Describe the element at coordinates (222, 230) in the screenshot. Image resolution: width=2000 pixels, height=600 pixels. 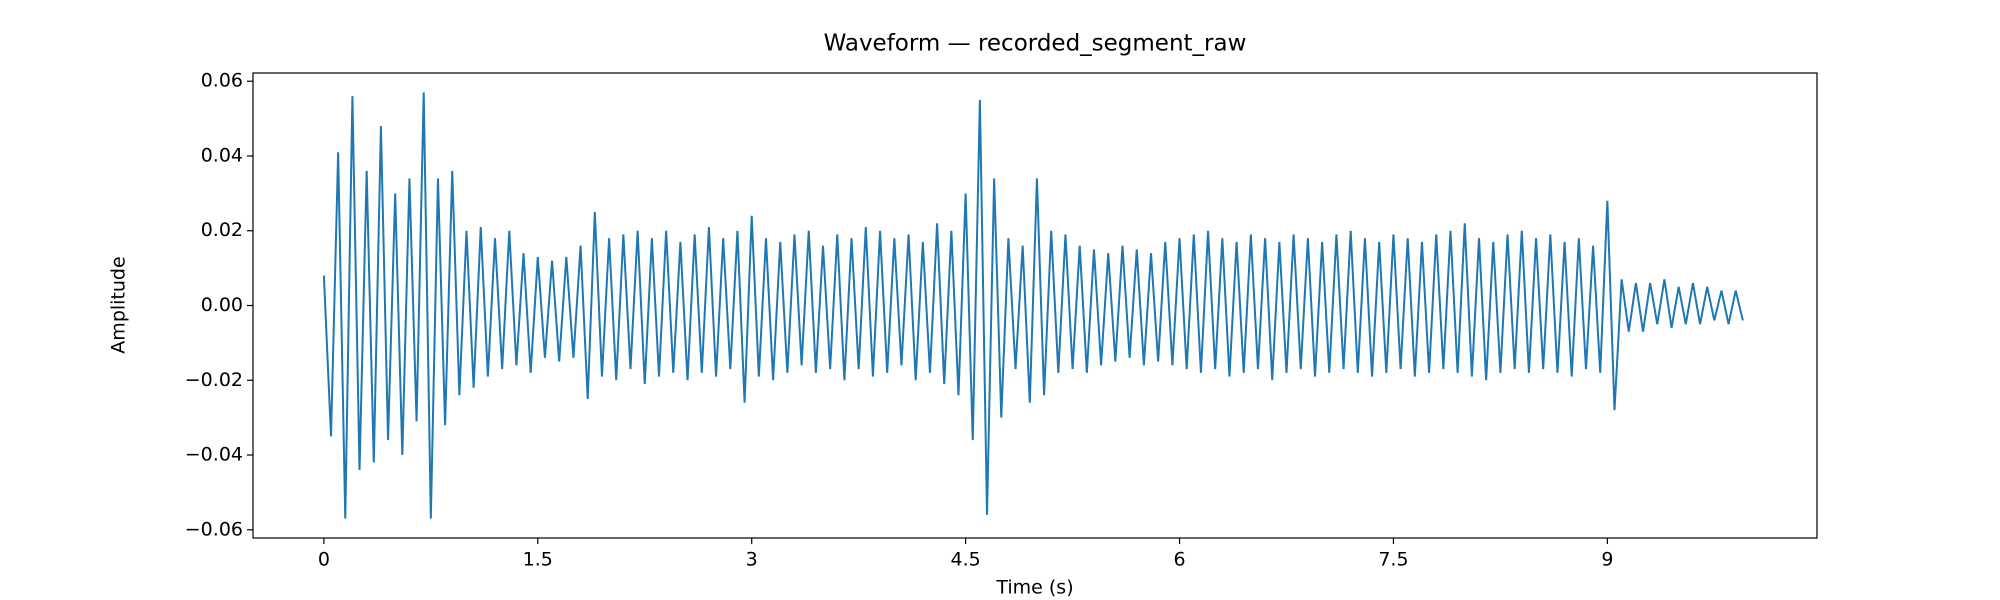
I see `y-tick-label: 0.02` at that location.